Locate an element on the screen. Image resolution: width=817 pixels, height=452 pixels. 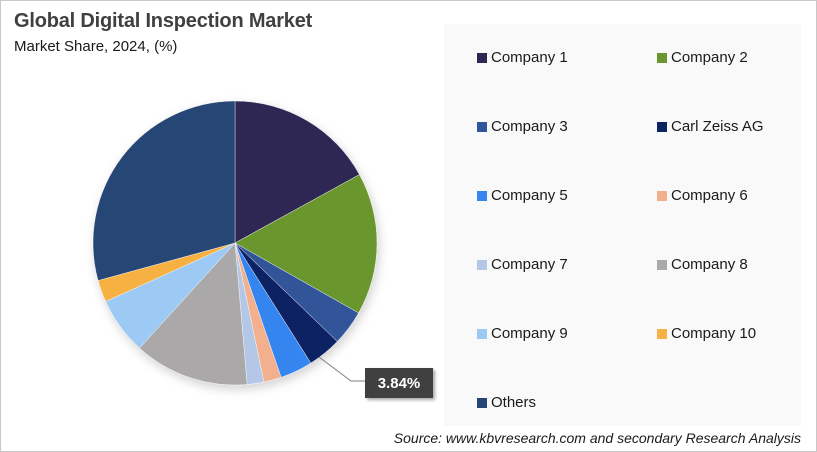
chart-title: Global Digital Inspection Market is located at coordinates (163, 21).